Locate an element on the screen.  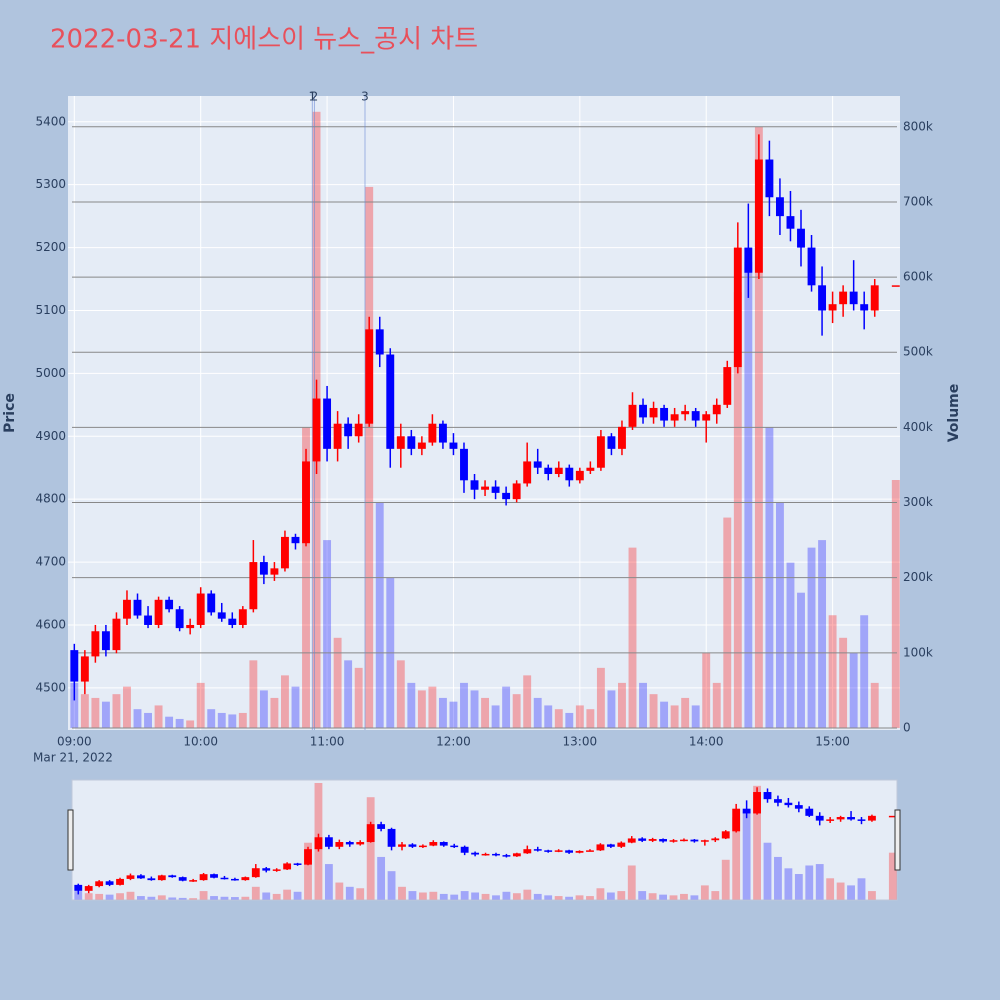
y2-tick-label: 300k is located at coordinates (918, 502).